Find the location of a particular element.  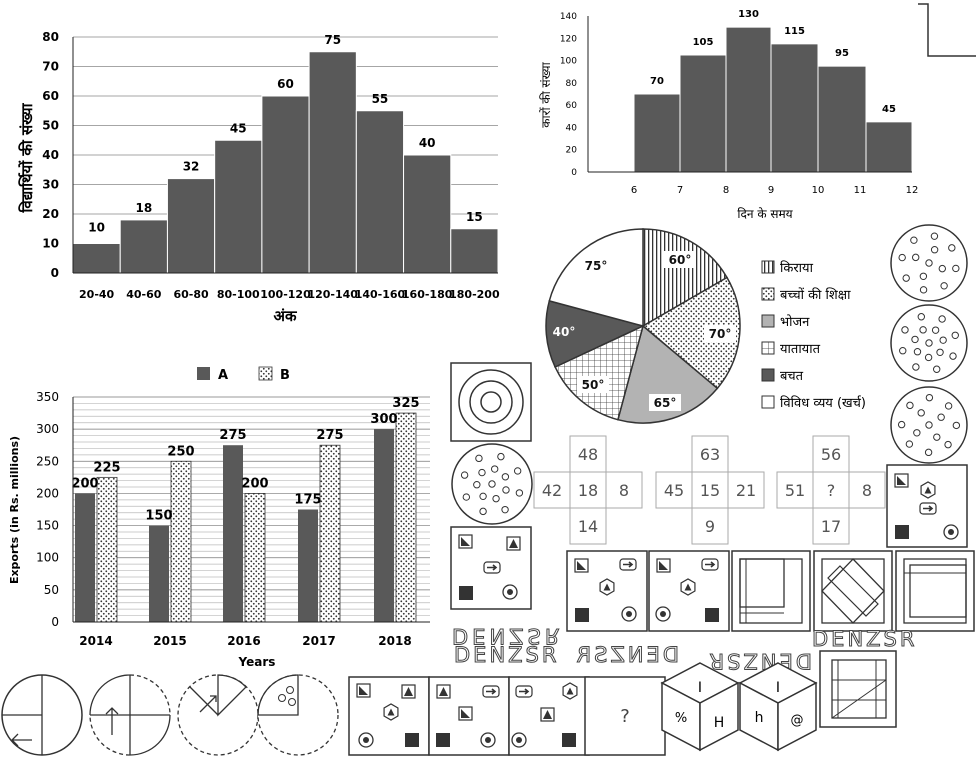

legend-label: यातायात is located at coordinates (800, 349).